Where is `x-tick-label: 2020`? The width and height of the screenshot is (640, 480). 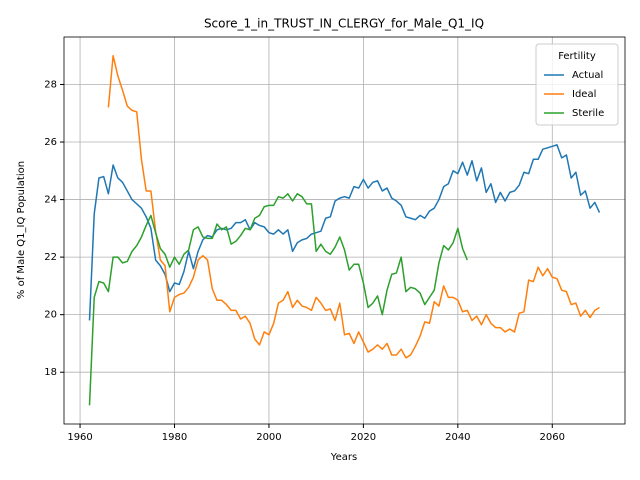 x-tick-label: 2020 is located at coordinates (363, 437).